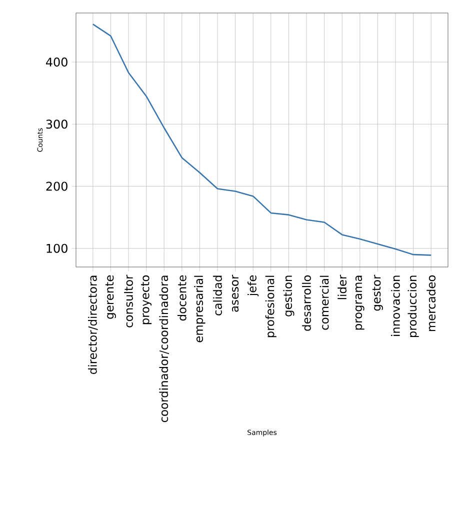 The image size is (460, 521). I want to click on x-tick-label: gestor, so click(377, 292).